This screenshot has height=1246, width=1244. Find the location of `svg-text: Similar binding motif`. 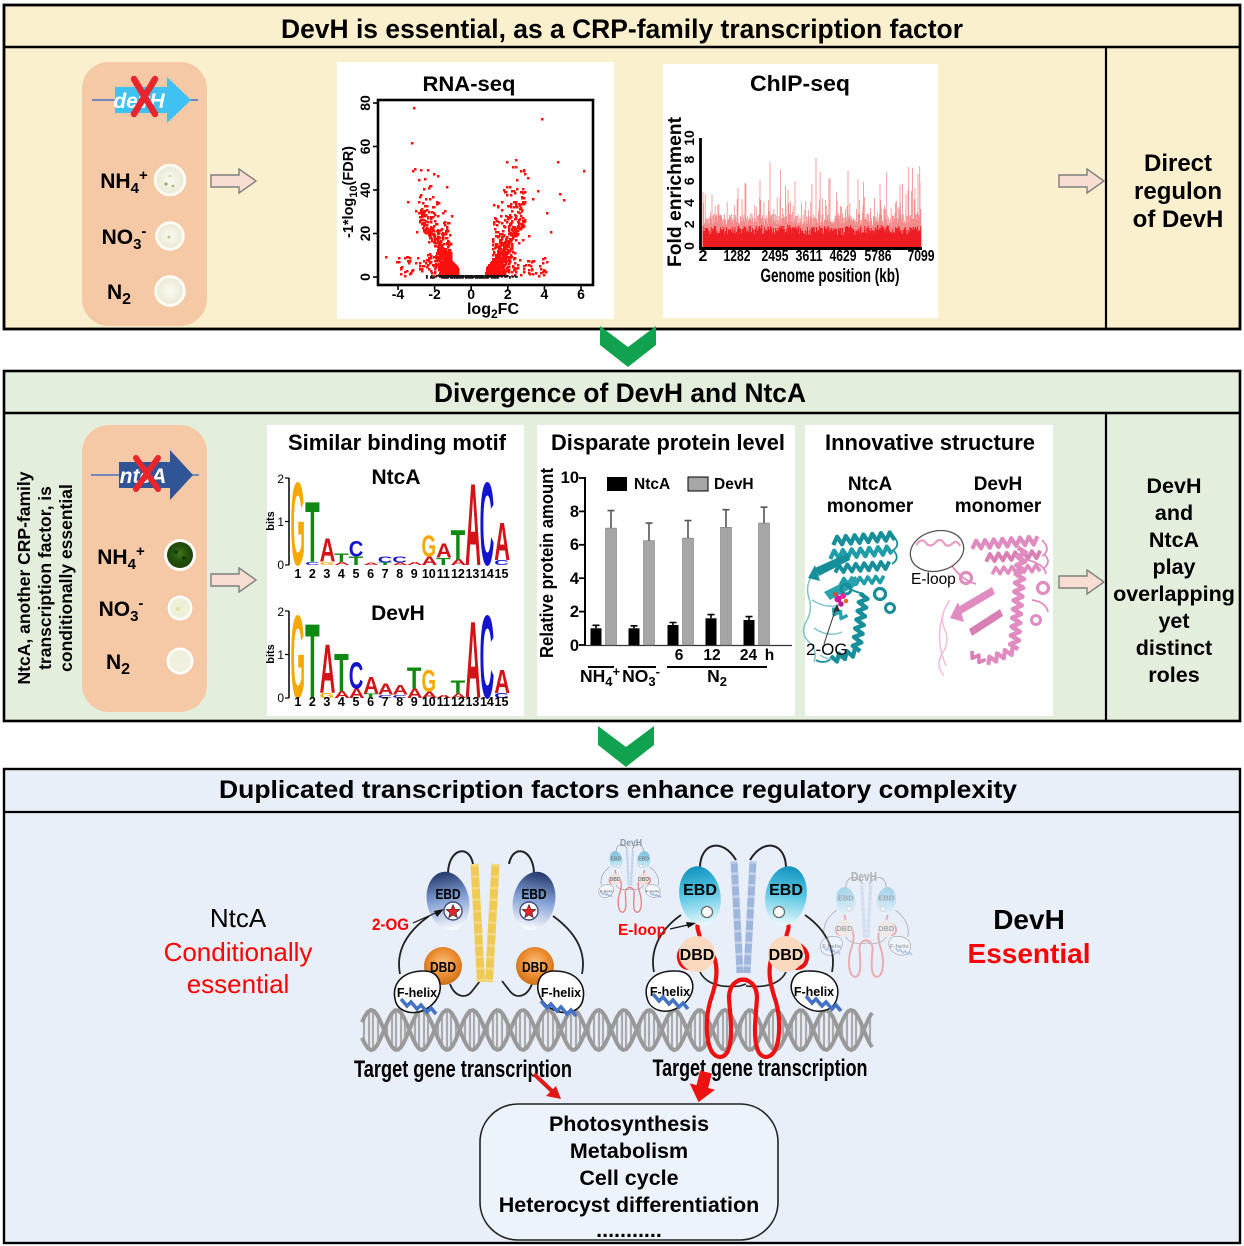

svg-text: Similar binding motif is located at coordinates (397, 442).